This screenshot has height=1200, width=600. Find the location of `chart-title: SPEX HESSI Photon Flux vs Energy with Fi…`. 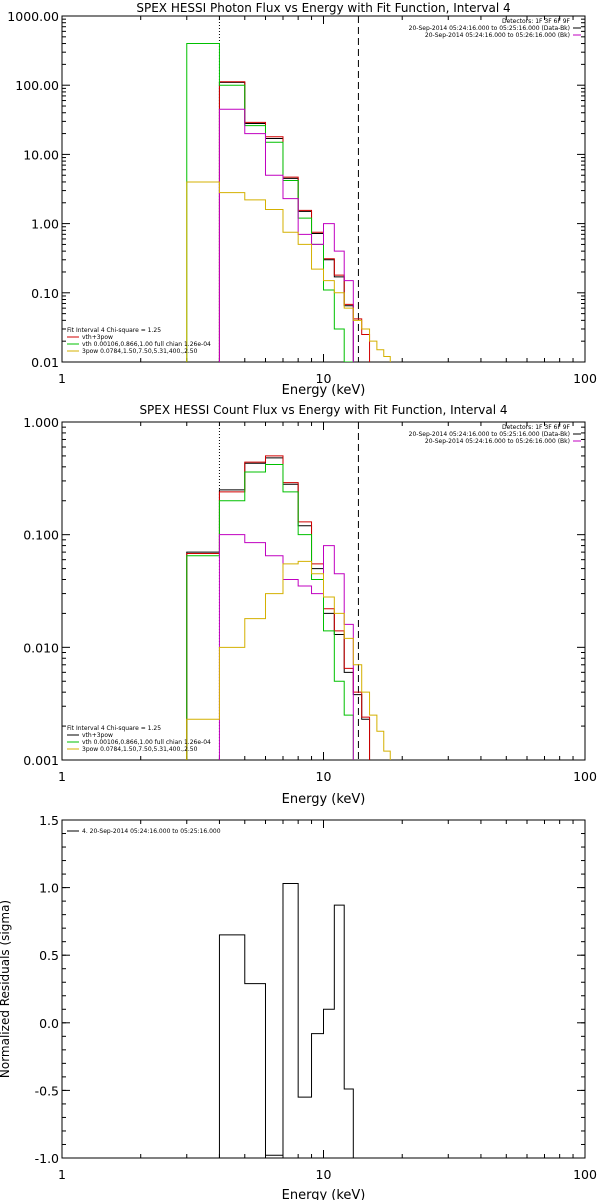

chart-title: SPEX HESSI Photon Flux vs Energy with Fi… is located at coordinates (323, 8).